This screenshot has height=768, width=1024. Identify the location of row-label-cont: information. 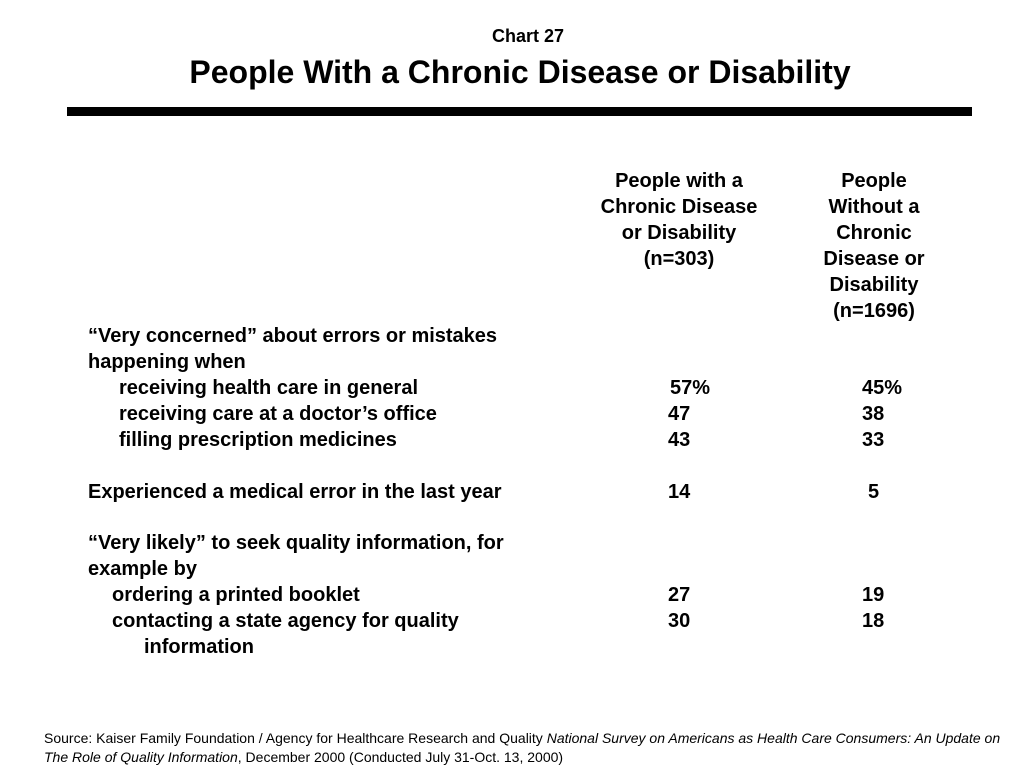
(199, 647).